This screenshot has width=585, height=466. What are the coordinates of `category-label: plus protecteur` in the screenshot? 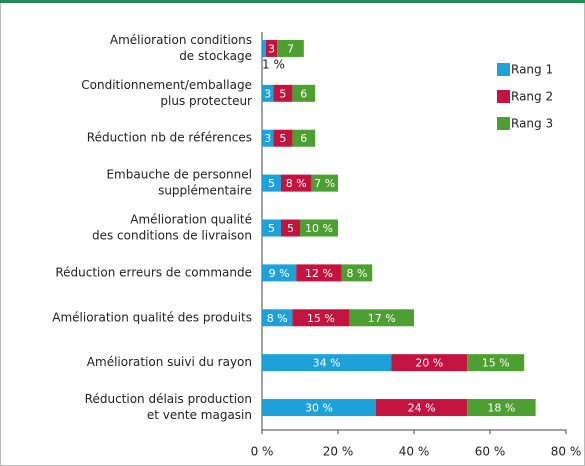 It's located at (206, 101).